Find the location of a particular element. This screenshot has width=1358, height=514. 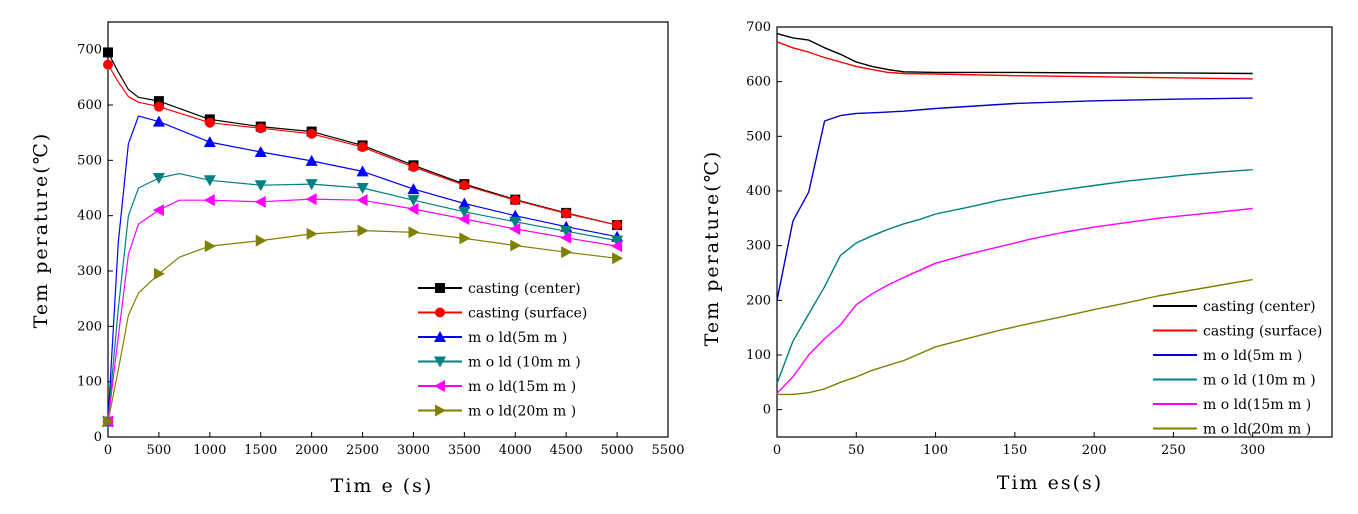

chart1-xtick-label: 2500 is located at coordinates (362, 450).